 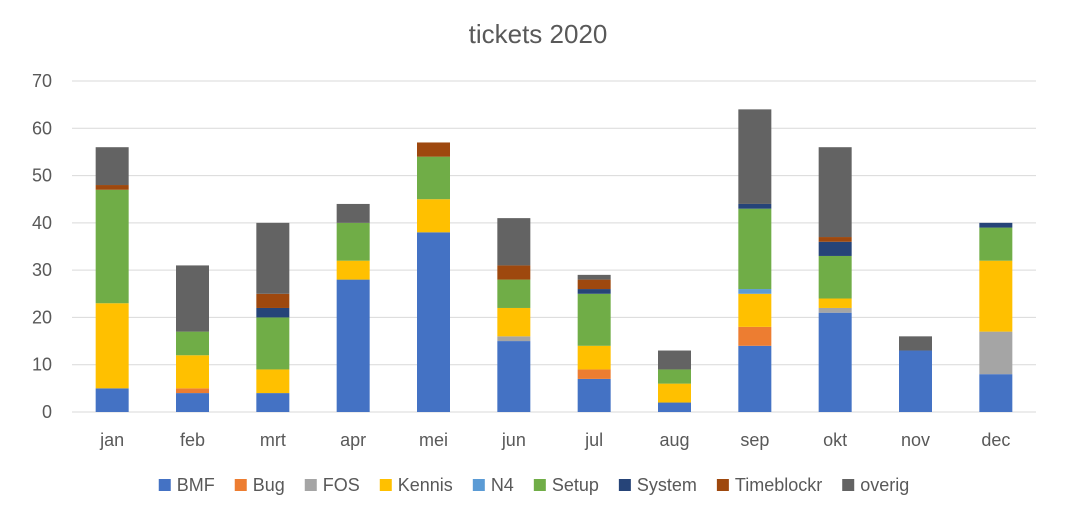 What do you see at coordinates (273, 440) in the screenshot?
I see `x-tick-label: mrt` at bounding box center [273, 440].